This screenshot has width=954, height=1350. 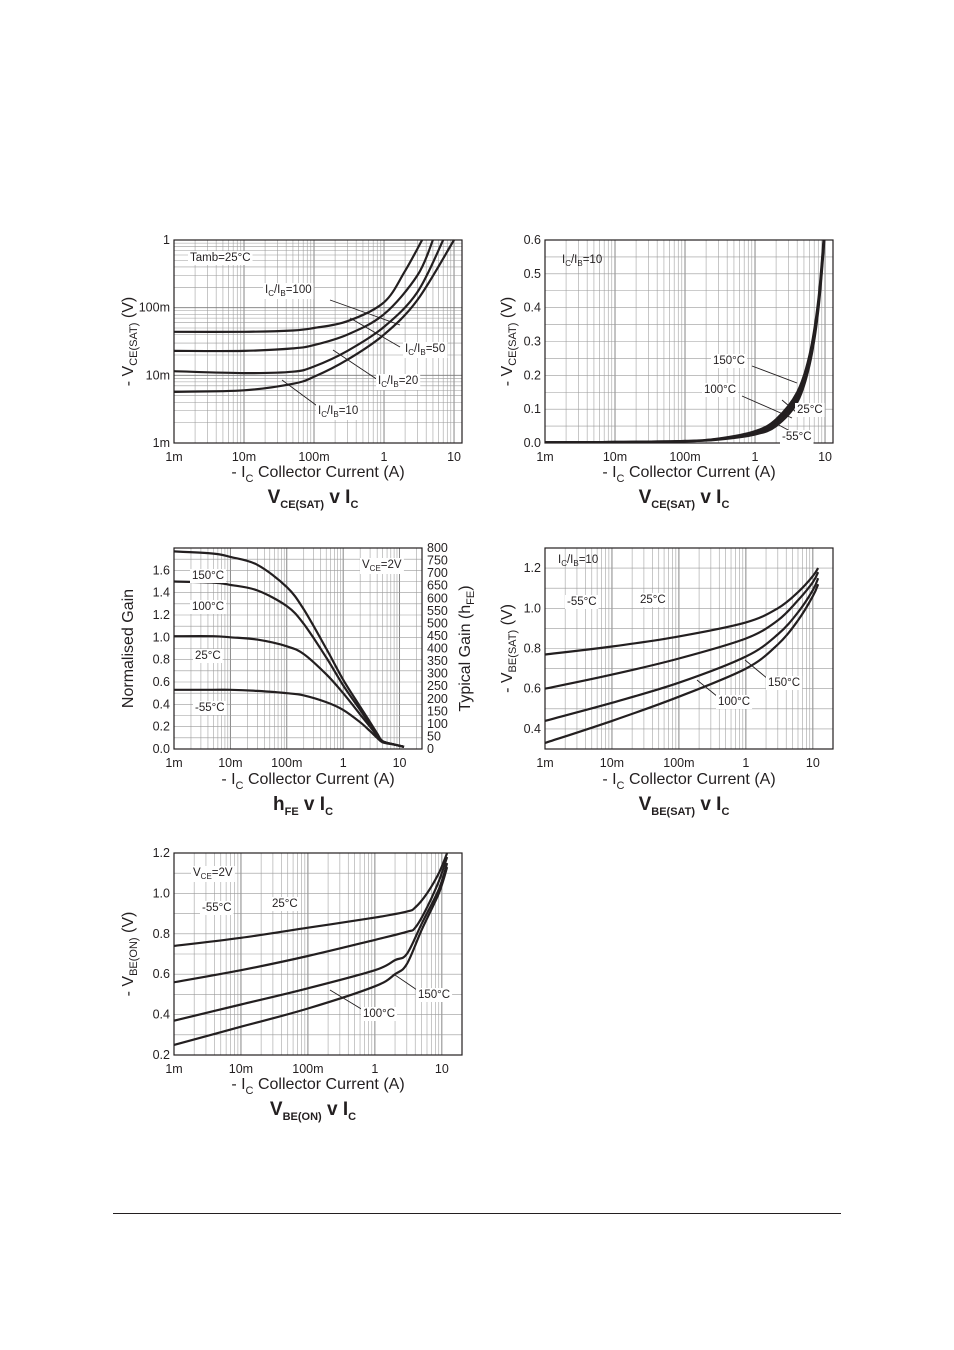 I want to click on y-tick-label: 1.6, so click(x=161, y=570).